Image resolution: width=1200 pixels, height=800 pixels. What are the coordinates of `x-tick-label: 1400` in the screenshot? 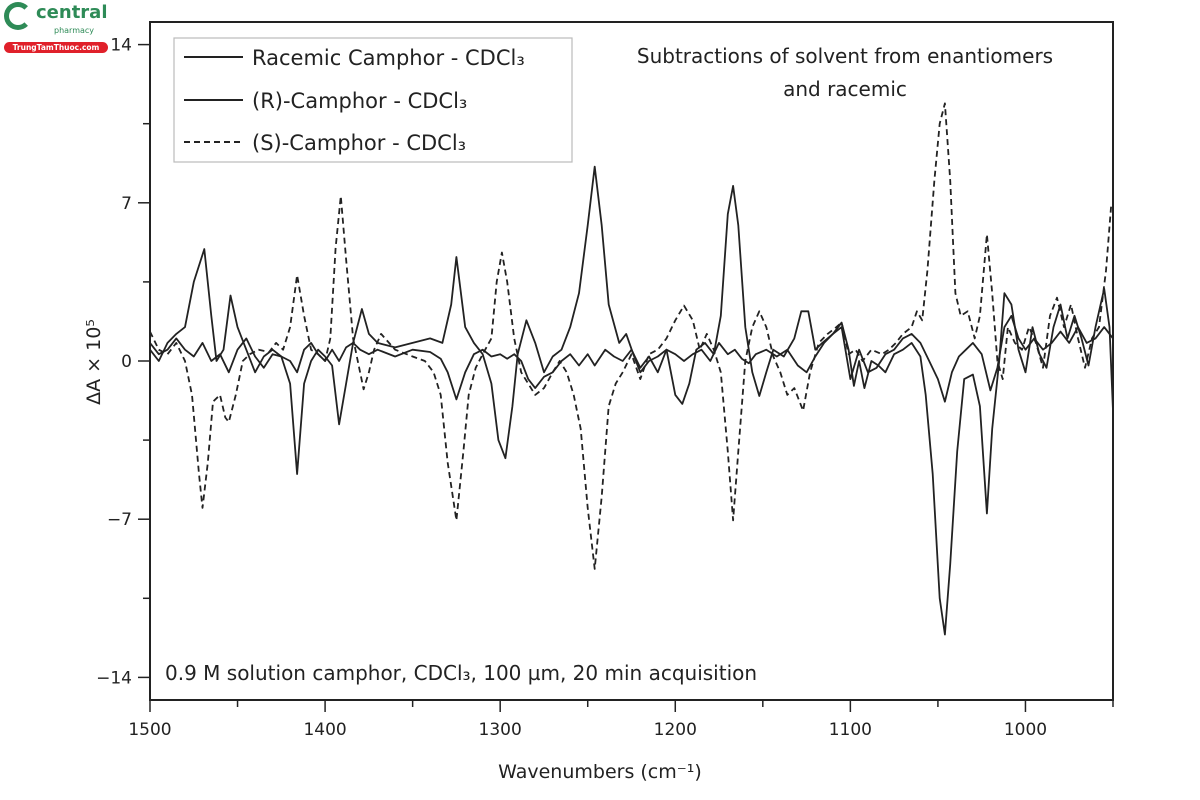 It's located at (324, 730).